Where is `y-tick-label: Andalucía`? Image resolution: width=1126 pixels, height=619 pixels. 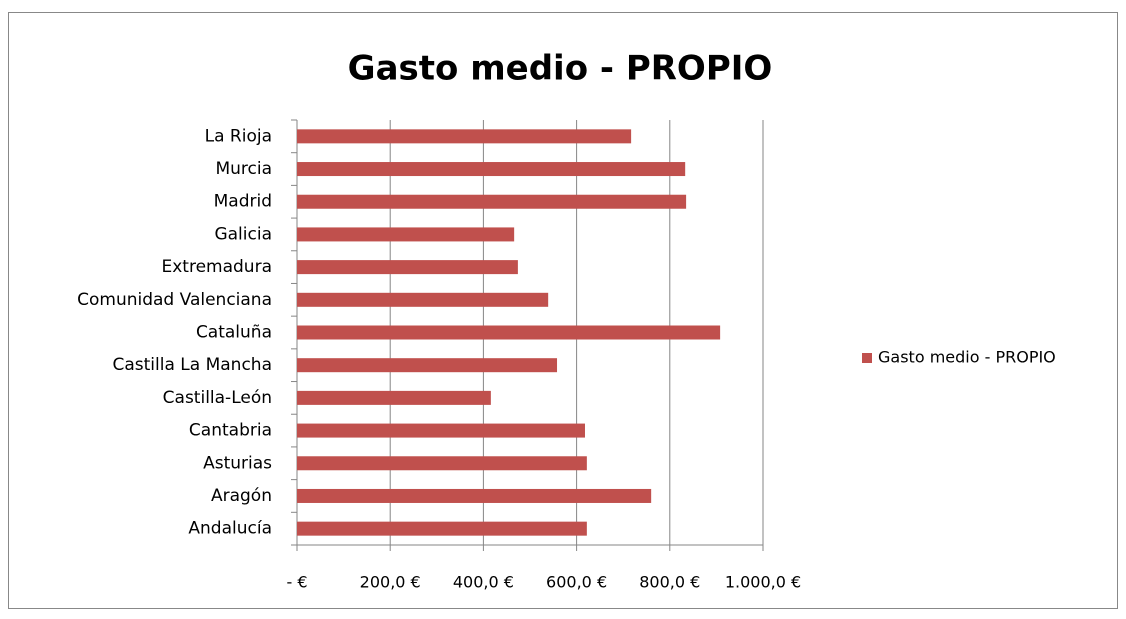
y-tick-label: Andalucía is located at coordinates (230, 529).